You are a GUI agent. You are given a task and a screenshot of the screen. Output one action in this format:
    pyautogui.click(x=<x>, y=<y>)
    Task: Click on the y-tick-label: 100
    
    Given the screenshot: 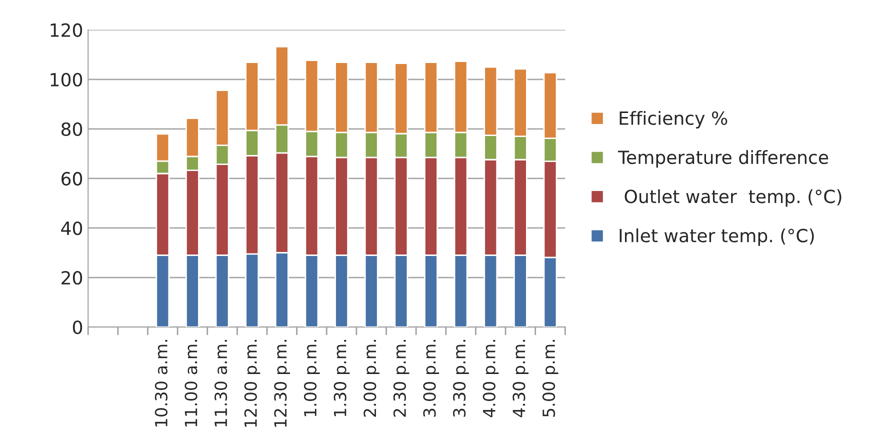 What is the action you would take?
    pyautogui.click(x=66, y=79)
    